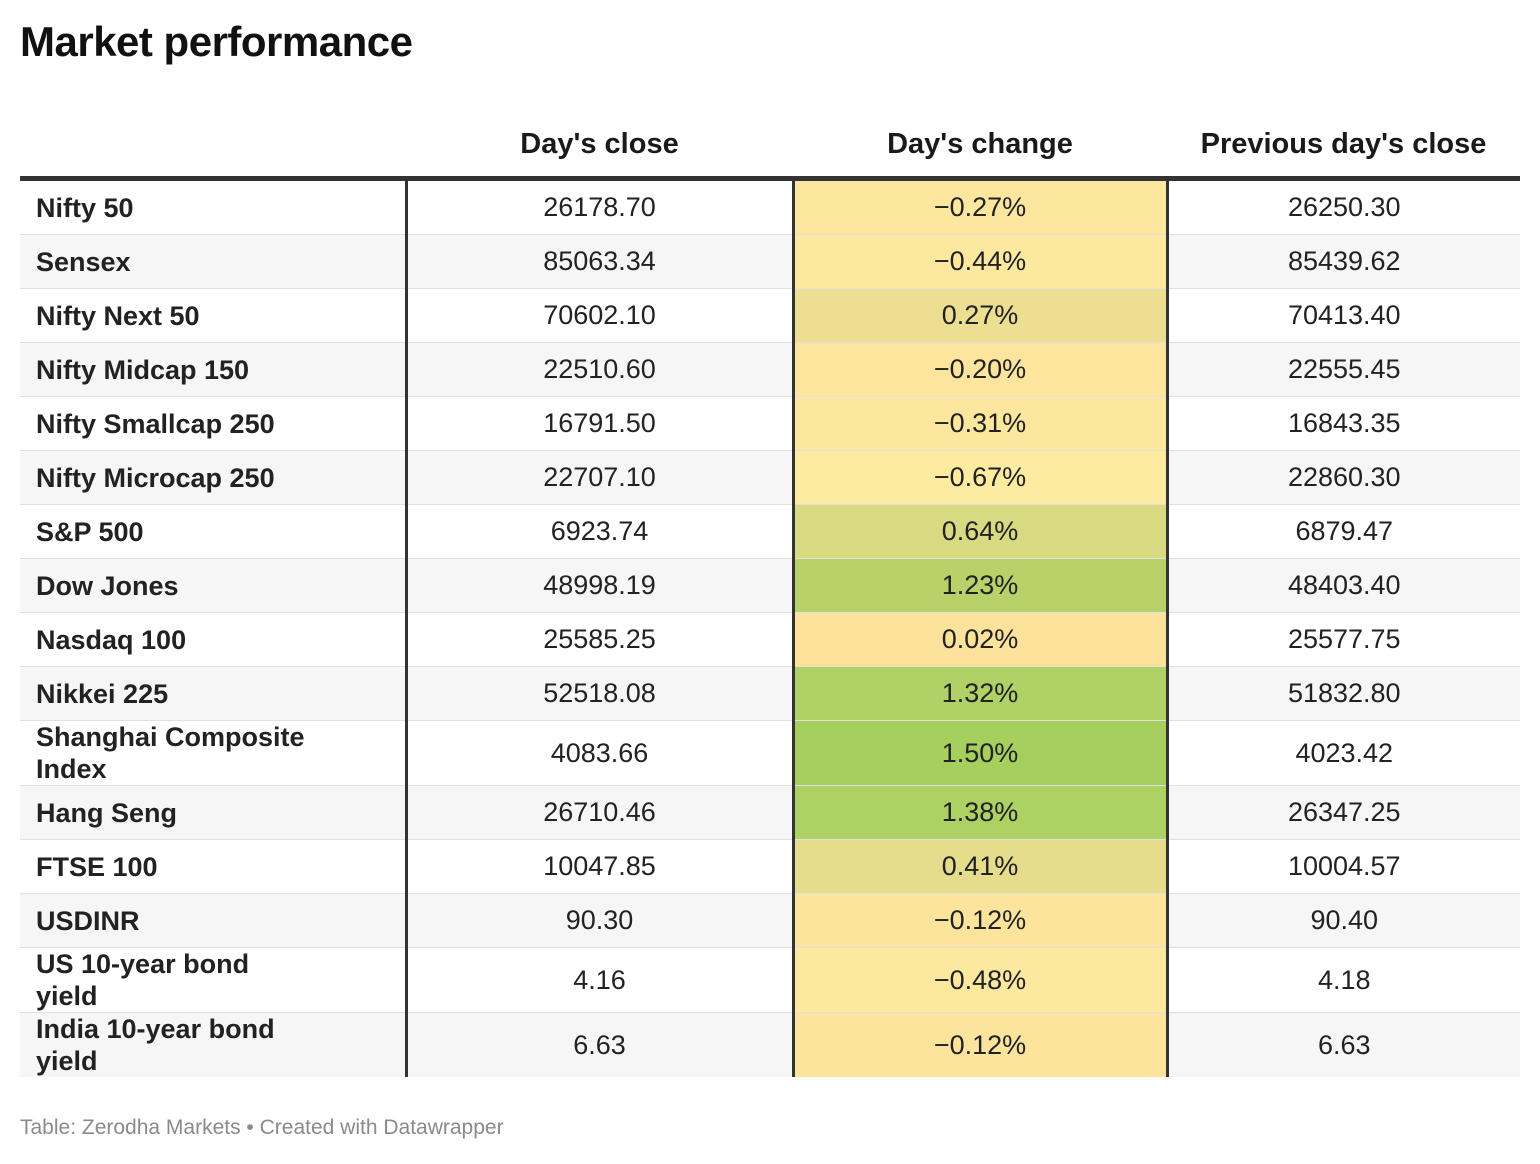  I want to click on days-change-cell: 1.32%, so click(980, 693).